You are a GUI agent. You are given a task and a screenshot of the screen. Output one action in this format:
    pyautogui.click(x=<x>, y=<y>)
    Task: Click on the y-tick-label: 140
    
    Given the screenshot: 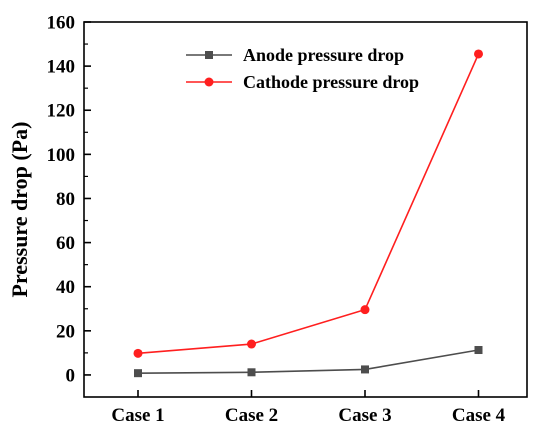 What is the action you would take?
    pyautogui.click(x=61, y=67)
    